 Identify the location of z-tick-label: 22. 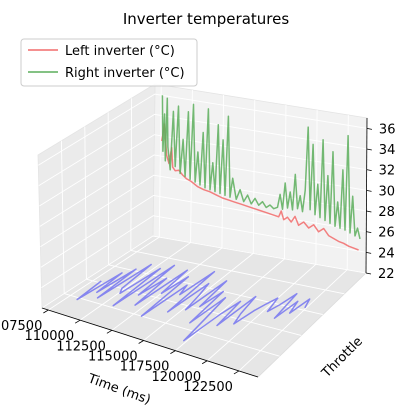
(386, 274).